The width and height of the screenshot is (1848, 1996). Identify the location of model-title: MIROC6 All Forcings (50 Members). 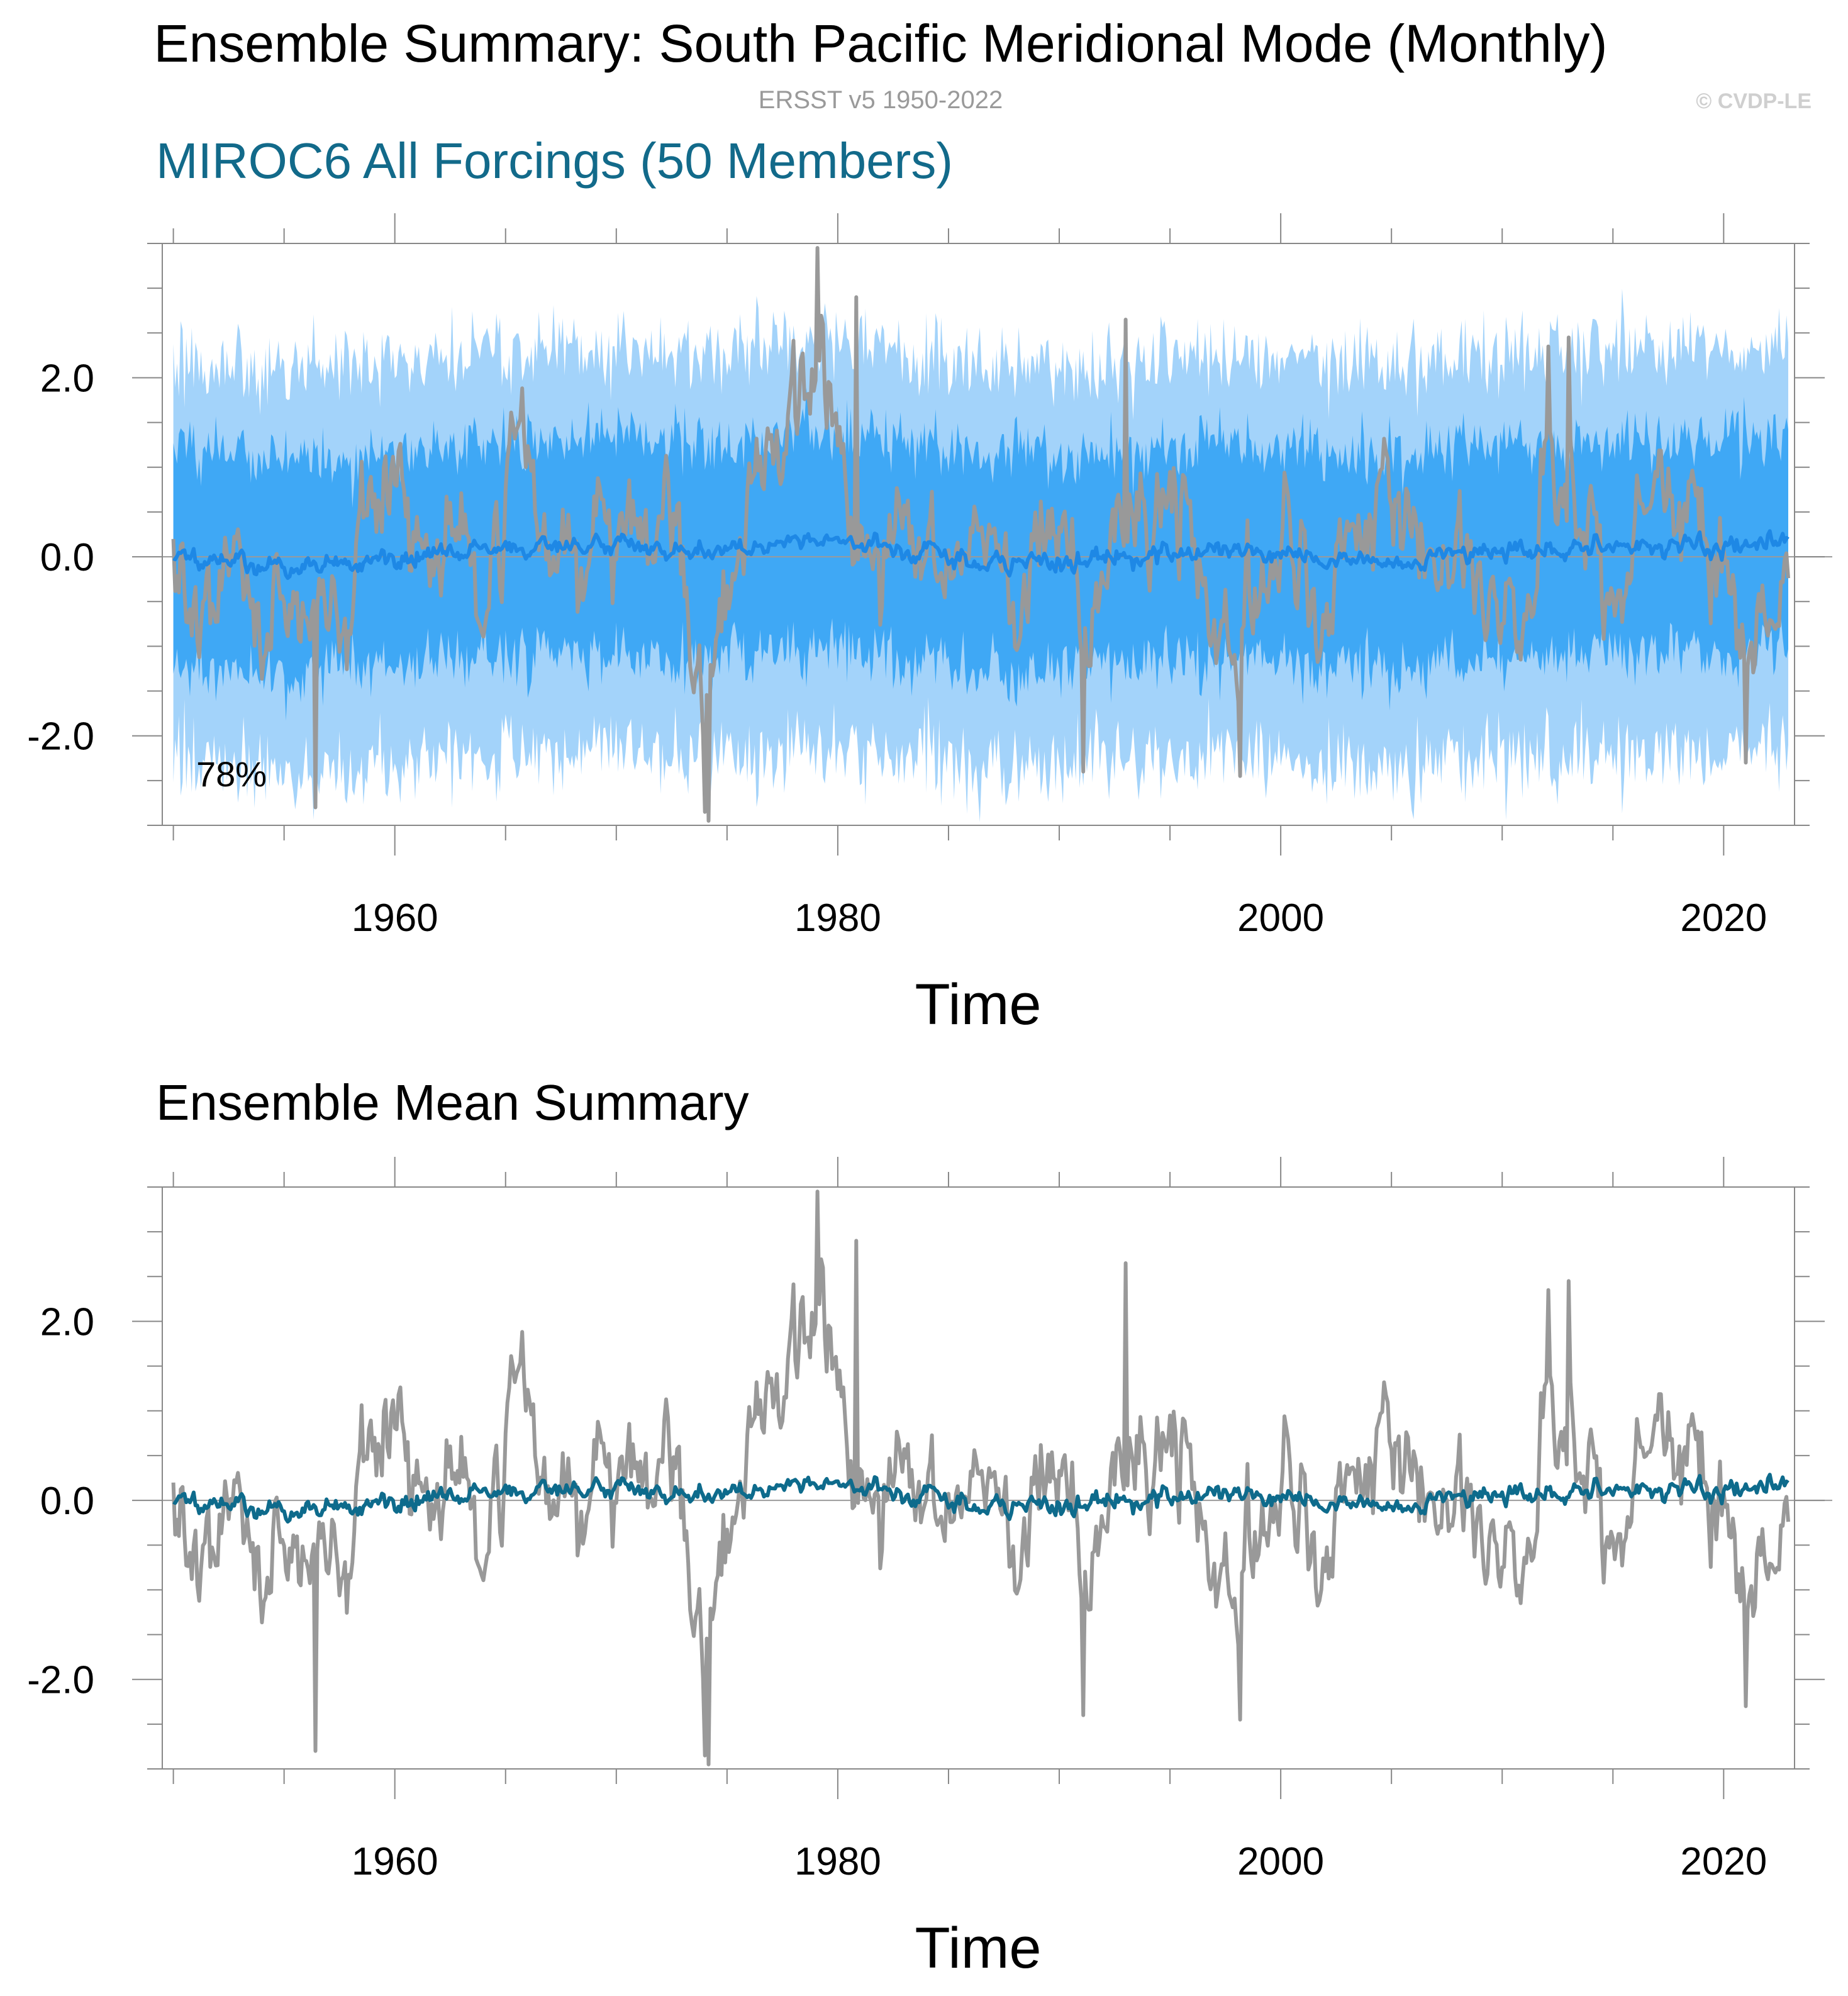
(554, 161).